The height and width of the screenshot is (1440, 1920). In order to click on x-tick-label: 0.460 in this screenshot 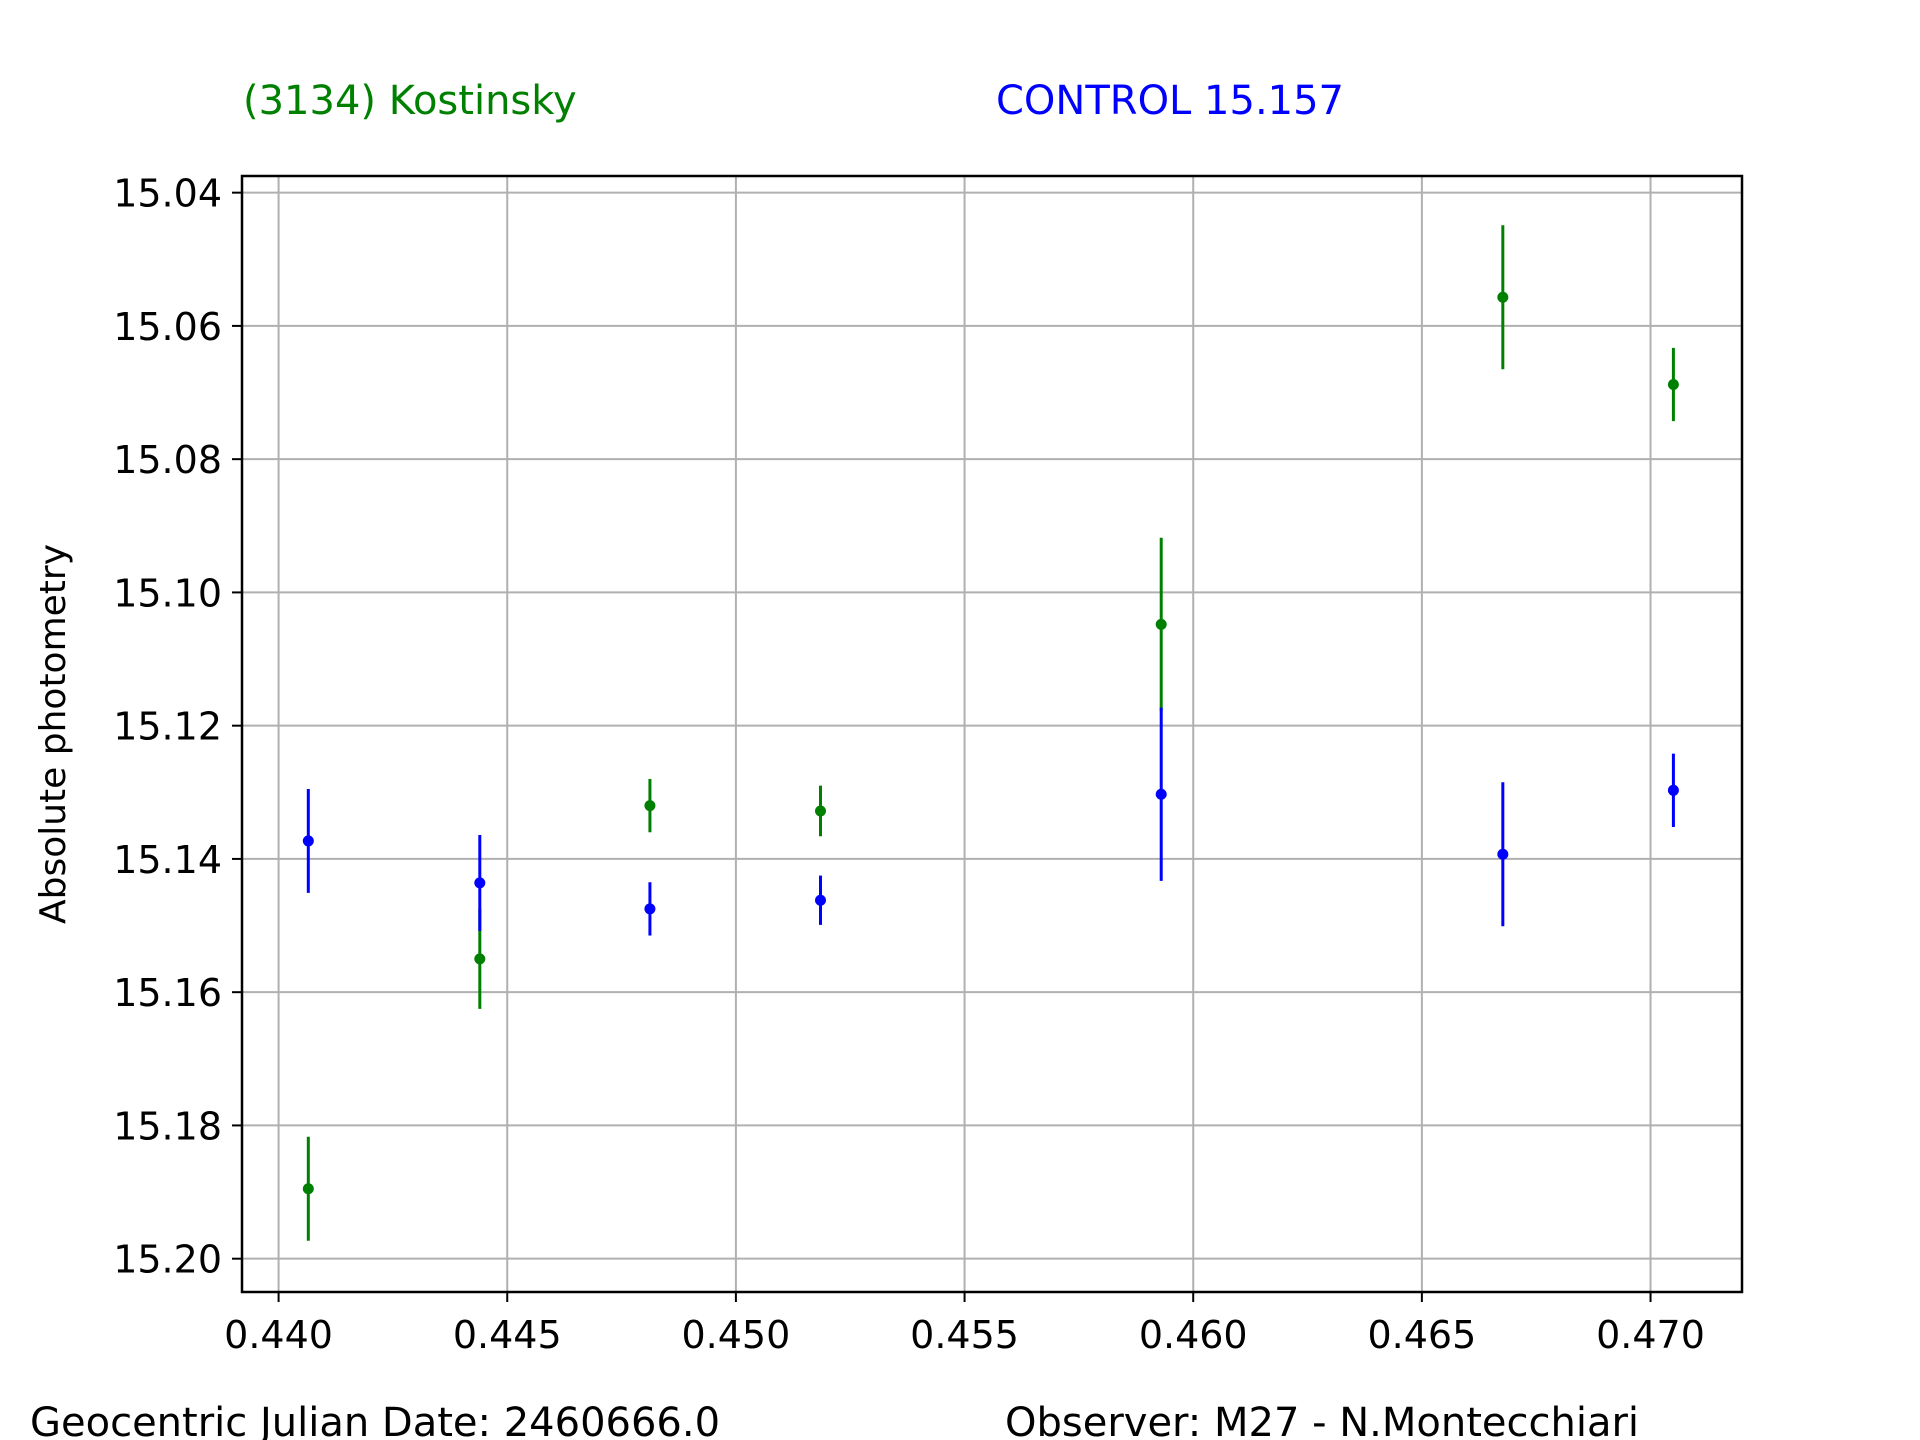, I will do `click(1193, 1335)`.